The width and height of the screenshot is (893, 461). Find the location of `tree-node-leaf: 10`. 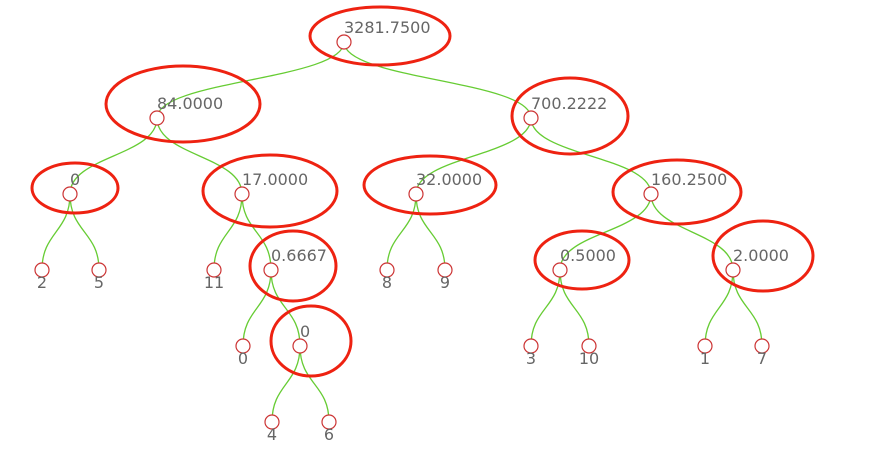

tree-node-leaf: 10 is located at coordinates (589, 353).